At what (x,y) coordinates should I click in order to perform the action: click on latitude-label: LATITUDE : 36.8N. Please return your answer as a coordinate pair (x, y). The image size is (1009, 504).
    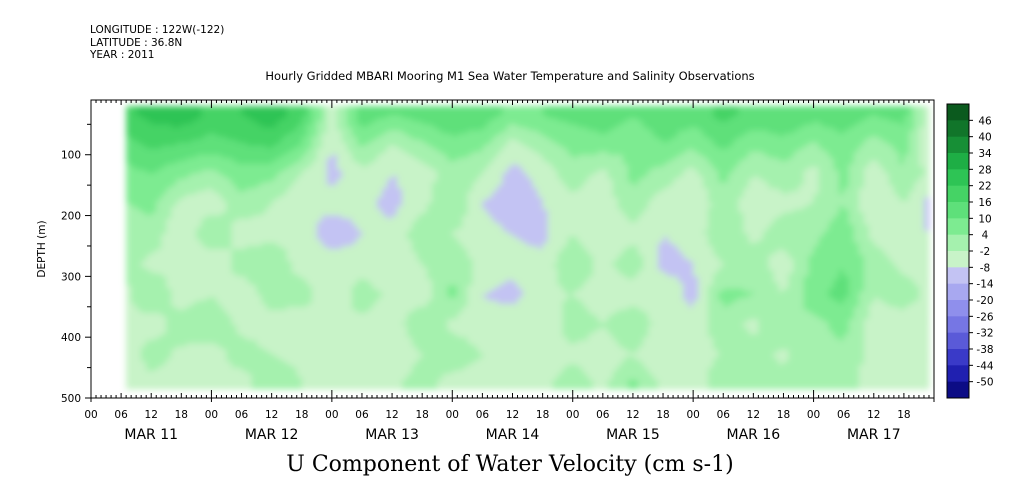
    Looking at the image, I should click on (136, 42).